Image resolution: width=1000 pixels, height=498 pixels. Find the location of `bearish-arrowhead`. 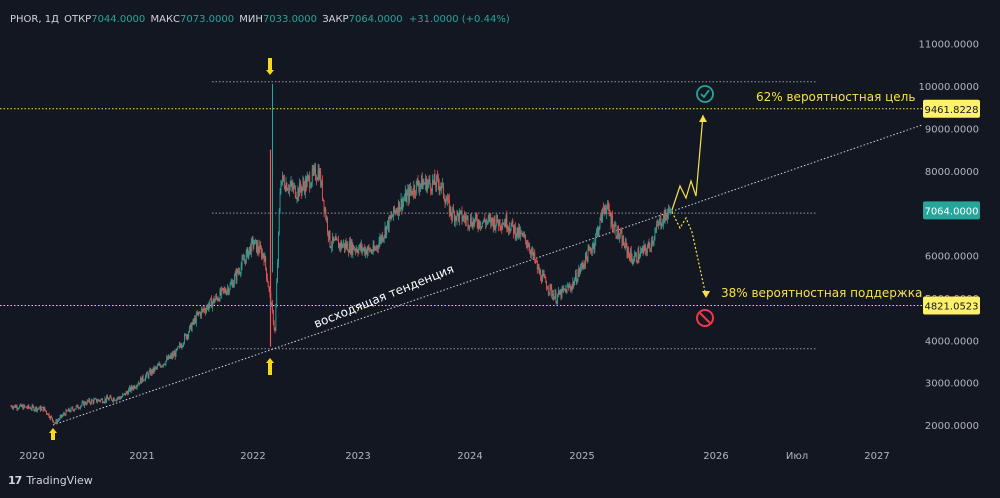

bearish-arrowhead is located at coordinates (706, 294).